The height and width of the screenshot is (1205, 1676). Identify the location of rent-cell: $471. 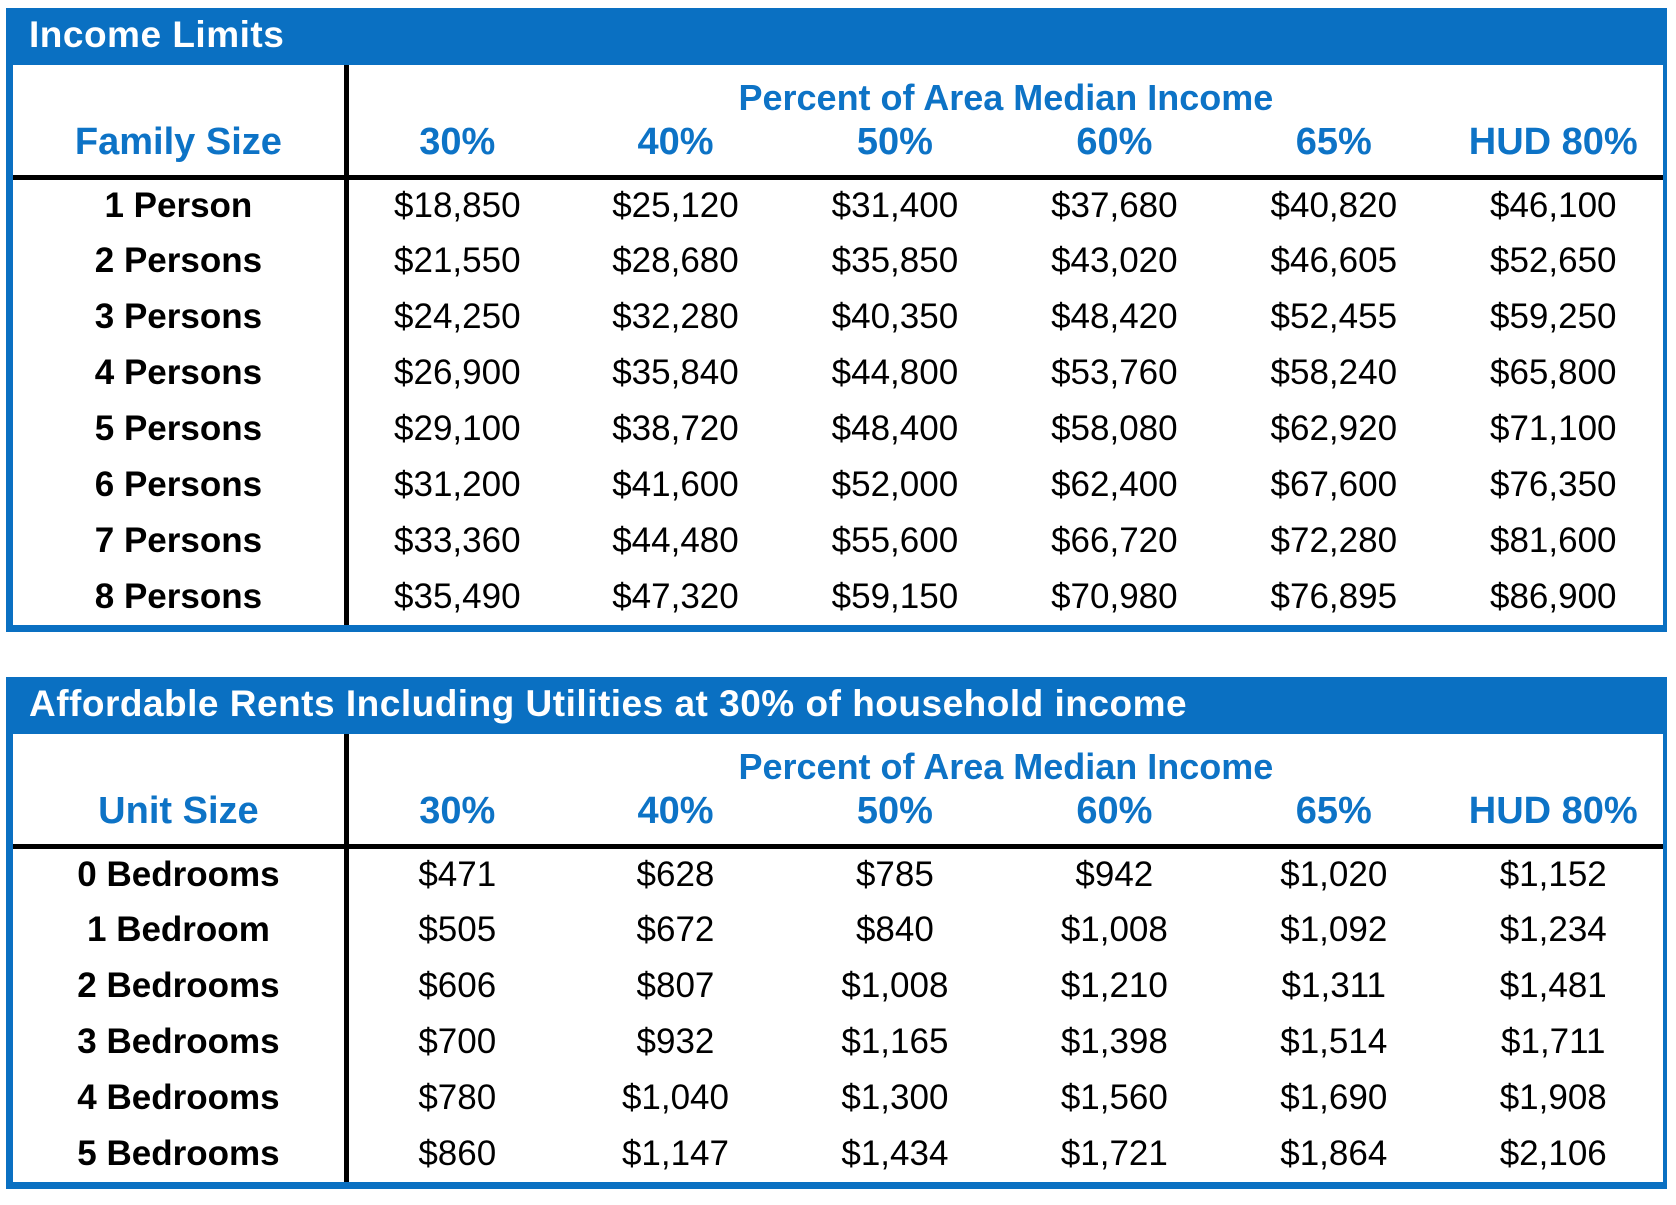
(457, 875).